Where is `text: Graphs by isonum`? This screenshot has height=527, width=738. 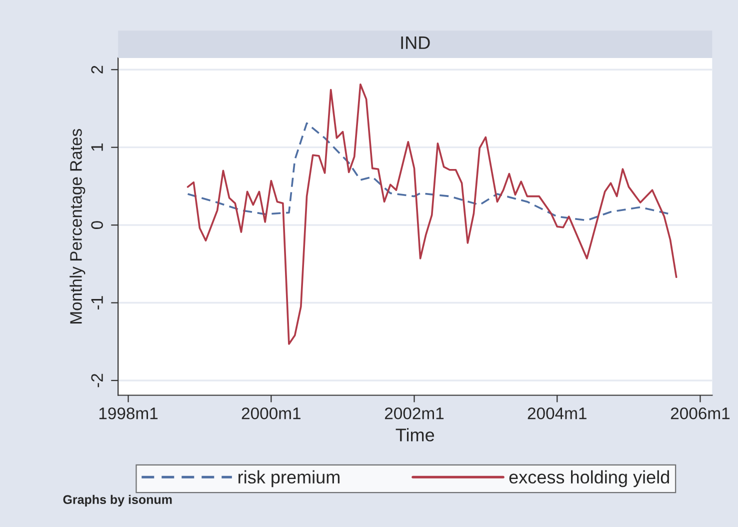
text: Graphs by isonum is located at coordinates (117, 500).